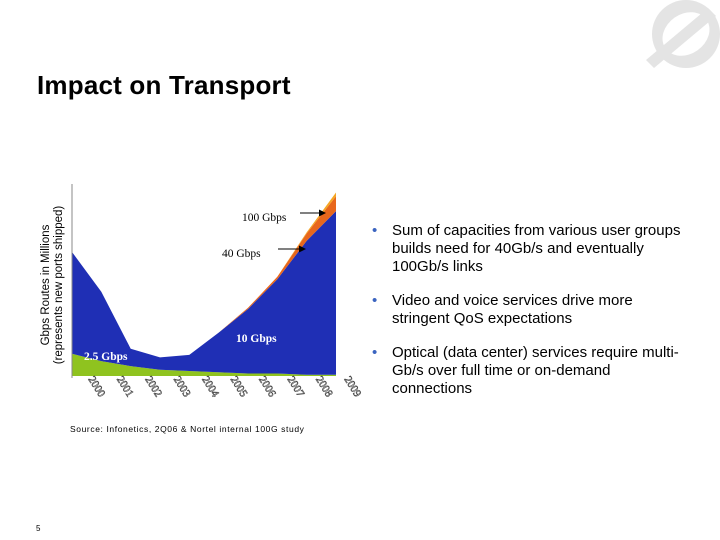 The width and height of the screenshot is (720, 540). Describe the element at coordinates (264, 218) in the screenshot. I see `annotation-label: 100 Gbps` at that location.